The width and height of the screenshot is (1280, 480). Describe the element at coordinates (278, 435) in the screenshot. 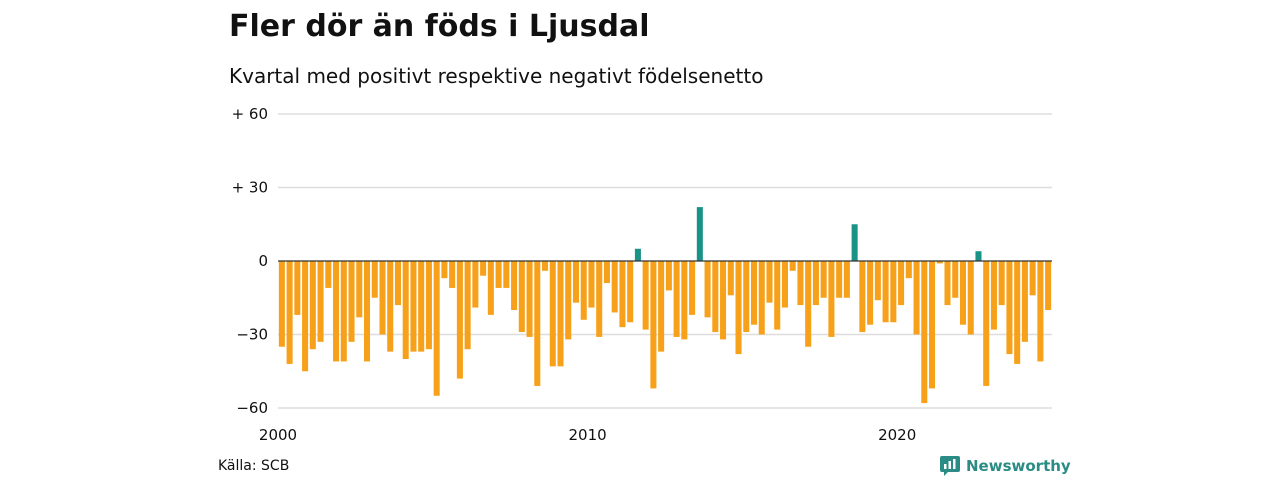

I see `x-tick-label: 2000` at that location.